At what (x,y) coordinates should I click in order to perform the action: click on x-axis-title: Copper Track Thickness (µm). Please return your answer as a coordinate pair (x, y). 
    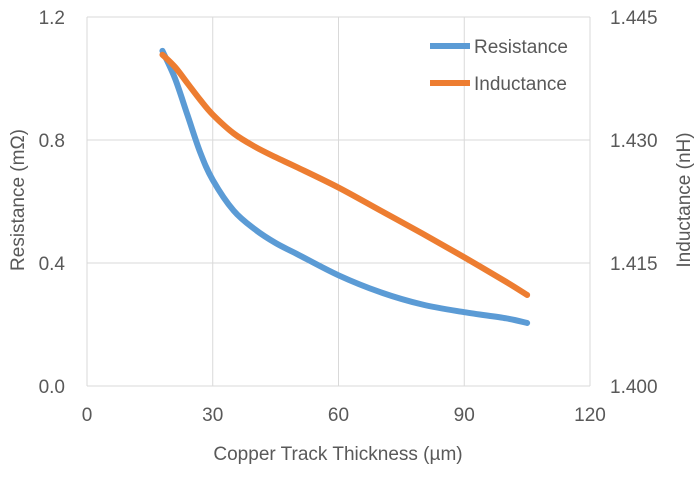
    Looking at the image, I should click on (337, 454).